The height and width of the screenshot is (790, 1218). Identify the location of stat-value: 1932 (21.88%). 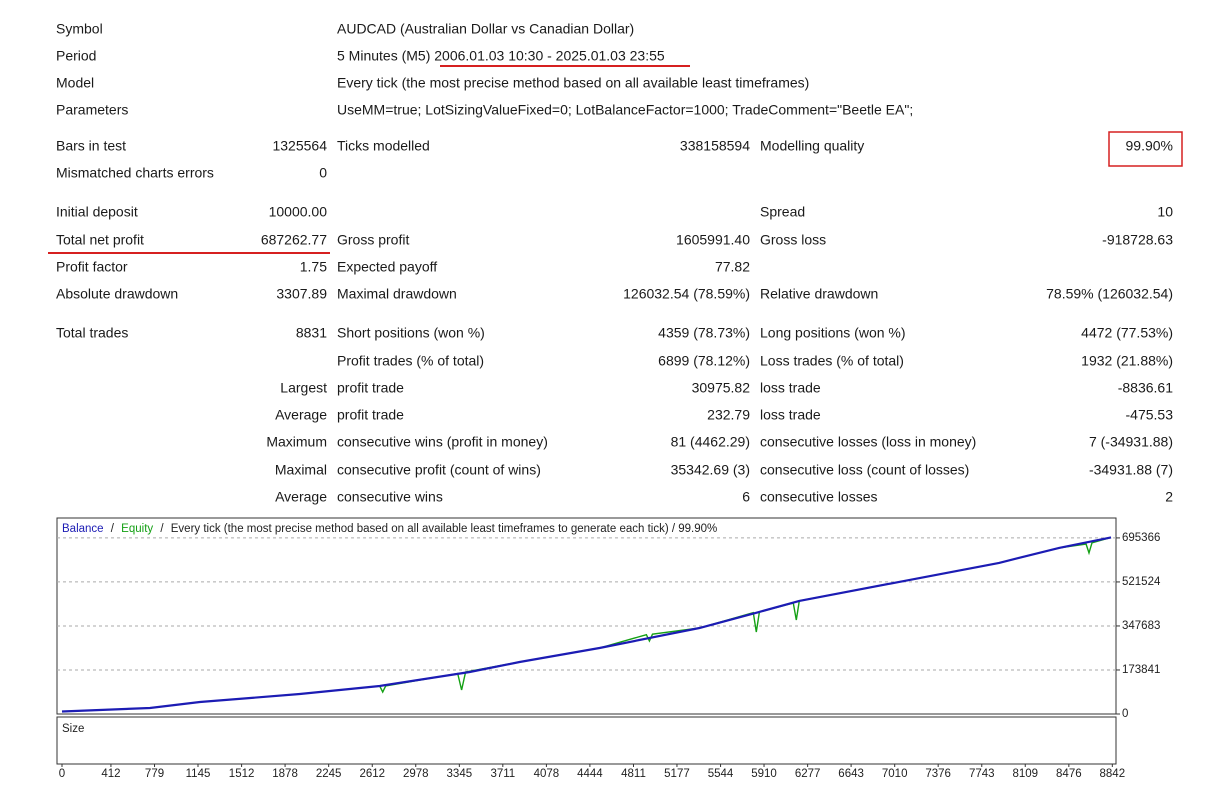
(1127, 361).